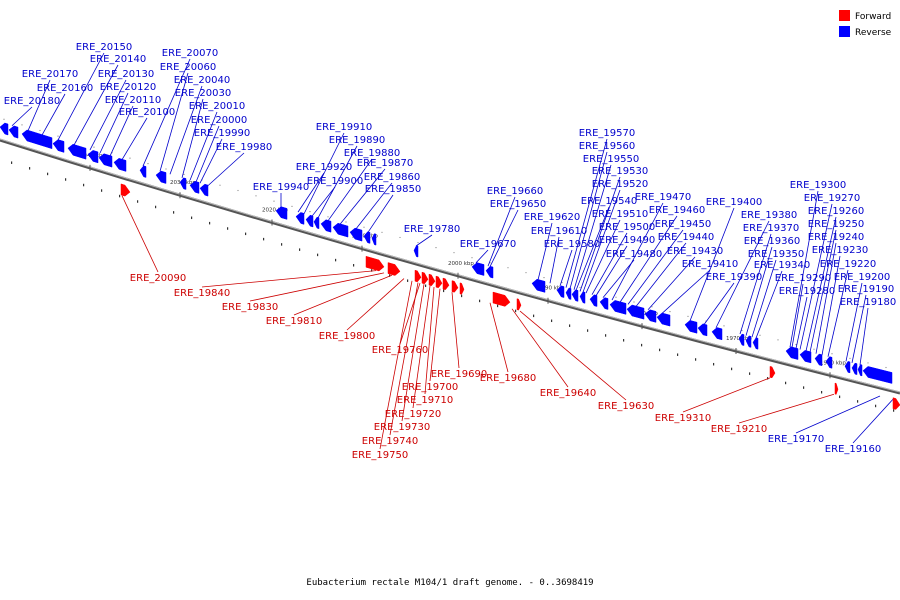 Image resolution: width=900 pixels, height=600 pixels. Describe the element at coordinates (818, 185) in the screenshot. I see `gene-label-ere_19300: ERE_19300` at that location.